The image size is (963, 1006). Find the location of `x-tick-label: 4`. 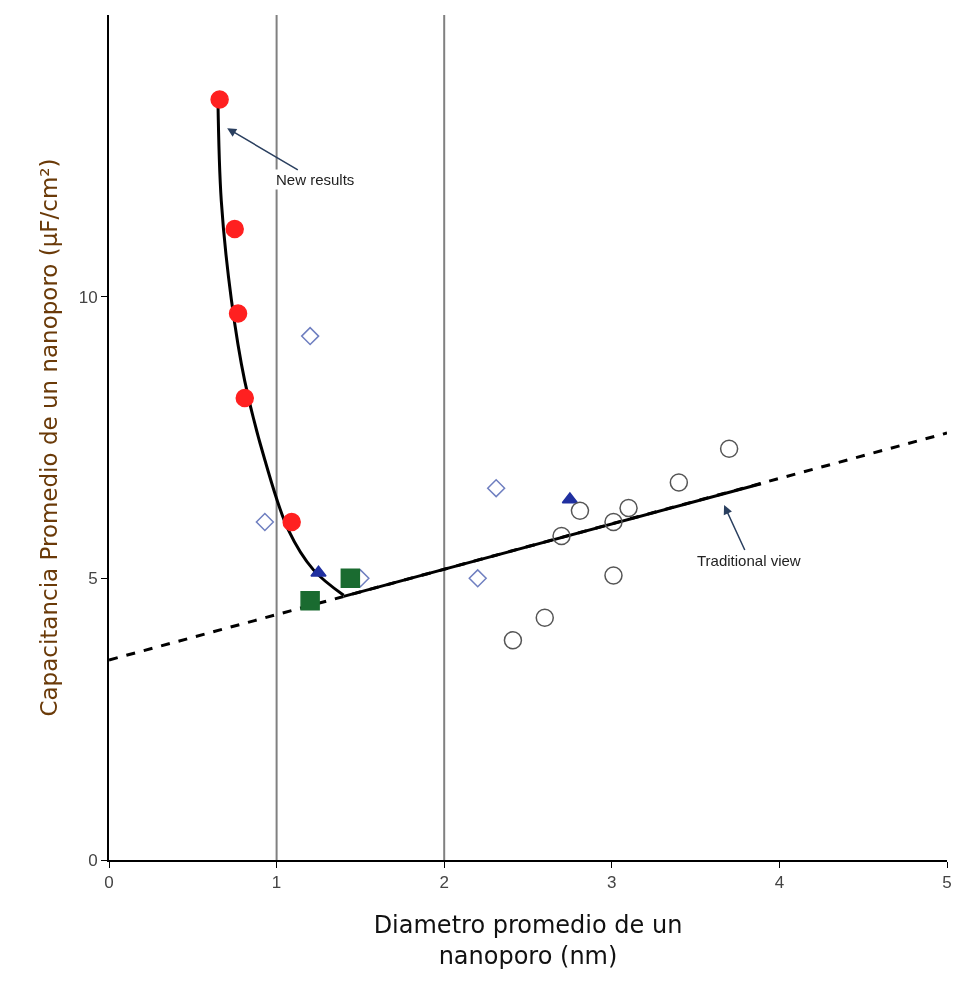

x-tick-label: 4 is located at coordinates (779, 883).